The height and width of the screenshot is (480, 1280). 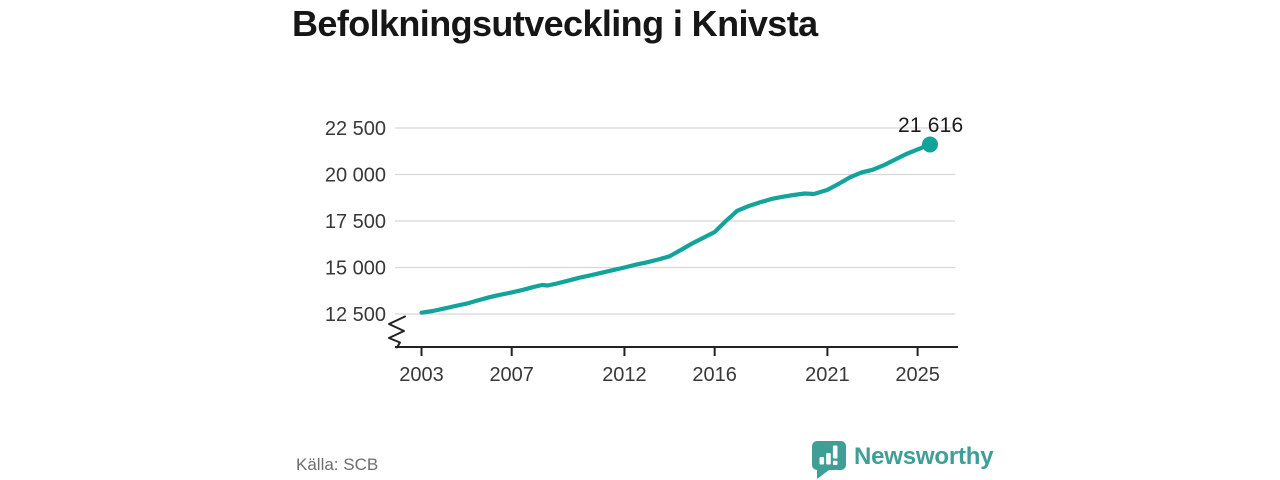 What do you see at coordinates (930, 144) in the screenshot?
I see `latest-point-marker` at bounding box center [930, 144].